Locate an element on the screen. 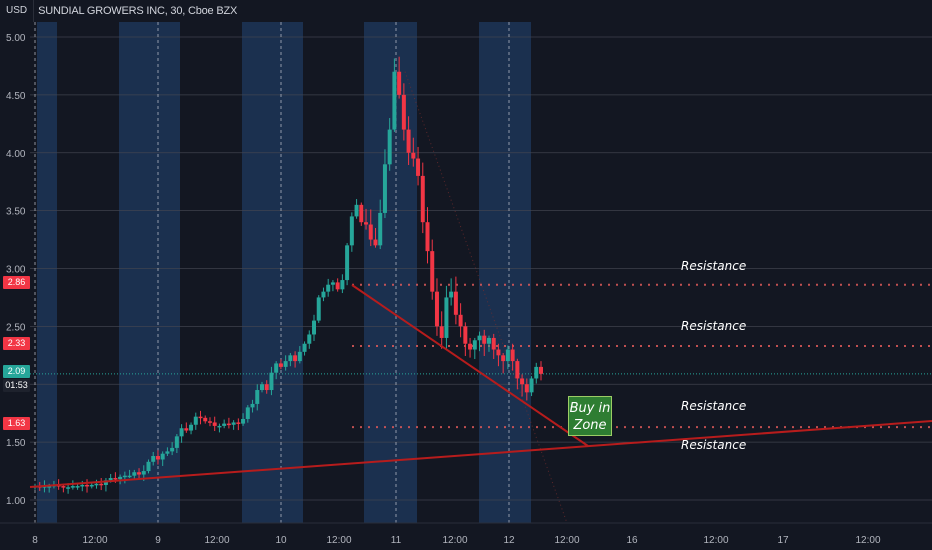 The height and width of the screenshot is (550, 932). resistance-label-4: Resistance is located at coordinates (714, 445).